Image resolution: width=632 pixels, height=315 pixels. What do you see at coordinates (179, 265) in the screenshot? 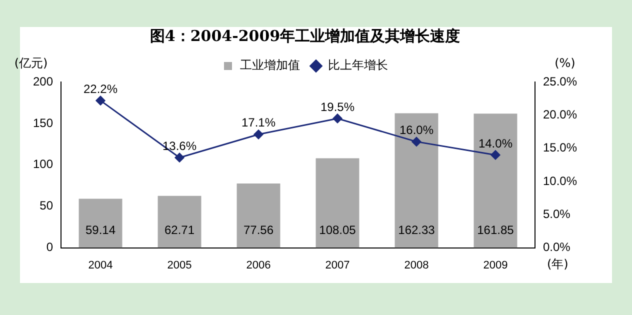
I see `x-tick-label: 2005` at bounding box center [179, 265].